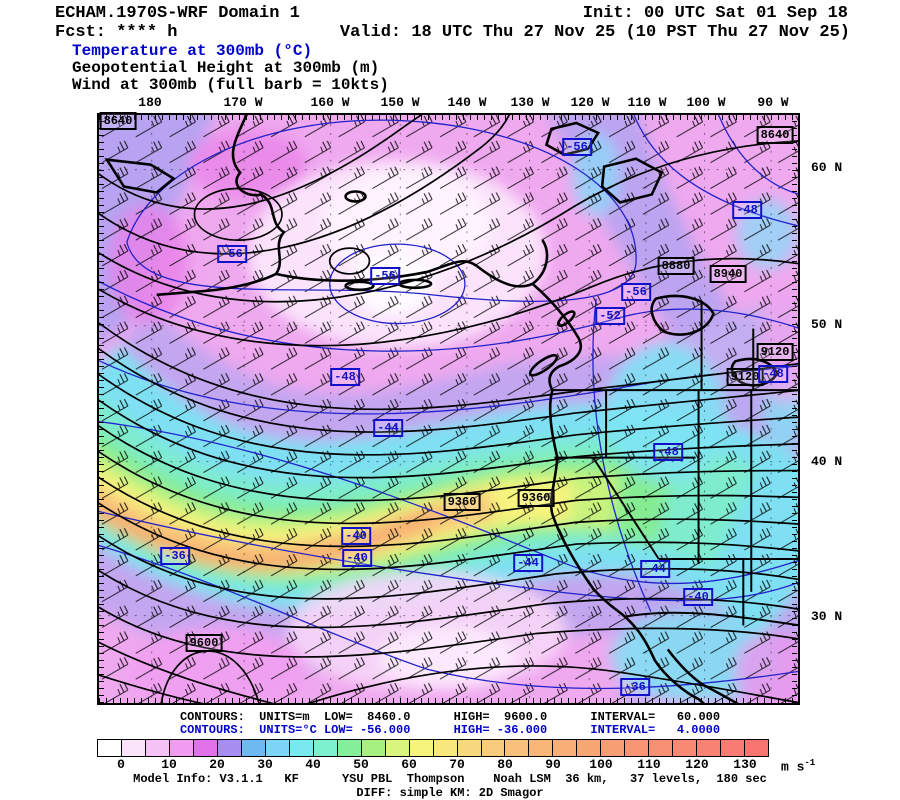 This screenshot has width=900, height=800. Describe the element at coordinates (798, 766) in the screenshot. I see `colorbar-units-label: m s-1` at that location.